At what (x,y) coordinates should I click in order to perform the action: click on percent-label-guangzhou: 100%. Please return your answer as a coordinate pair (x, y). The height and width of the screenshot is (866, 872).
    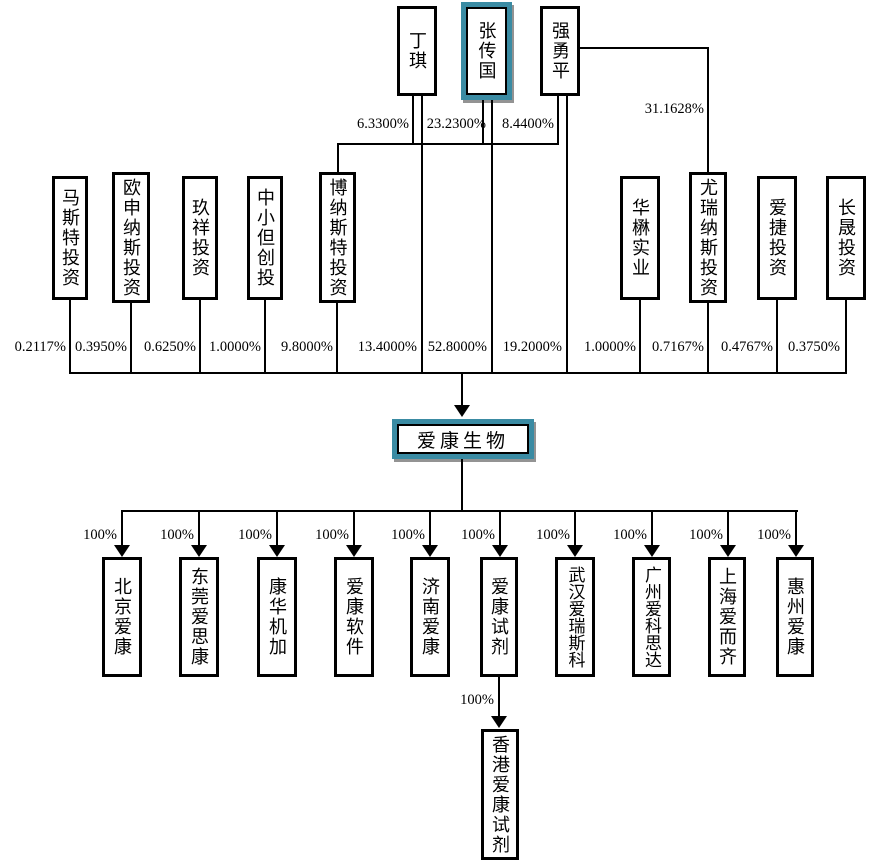
    Looking at the image, I should click on (630, 535).